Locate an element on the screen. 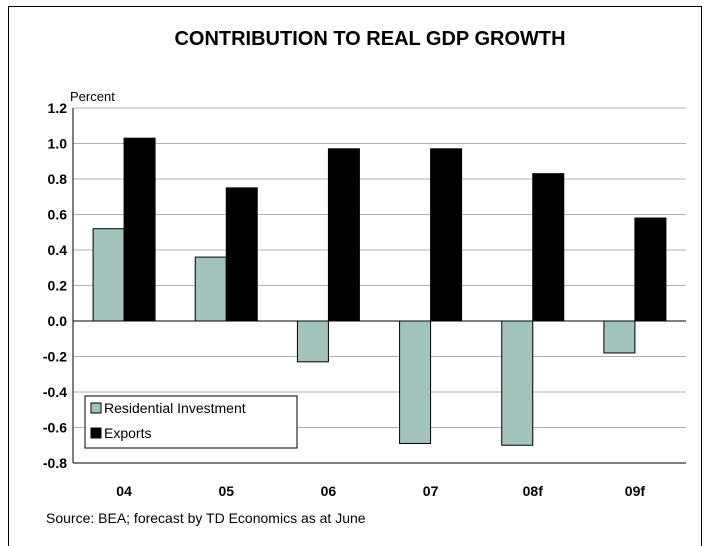 This screenshot has width=712, height=546. legend-label-residential-investment: Residential Investment is located at coordinates (175, 408).